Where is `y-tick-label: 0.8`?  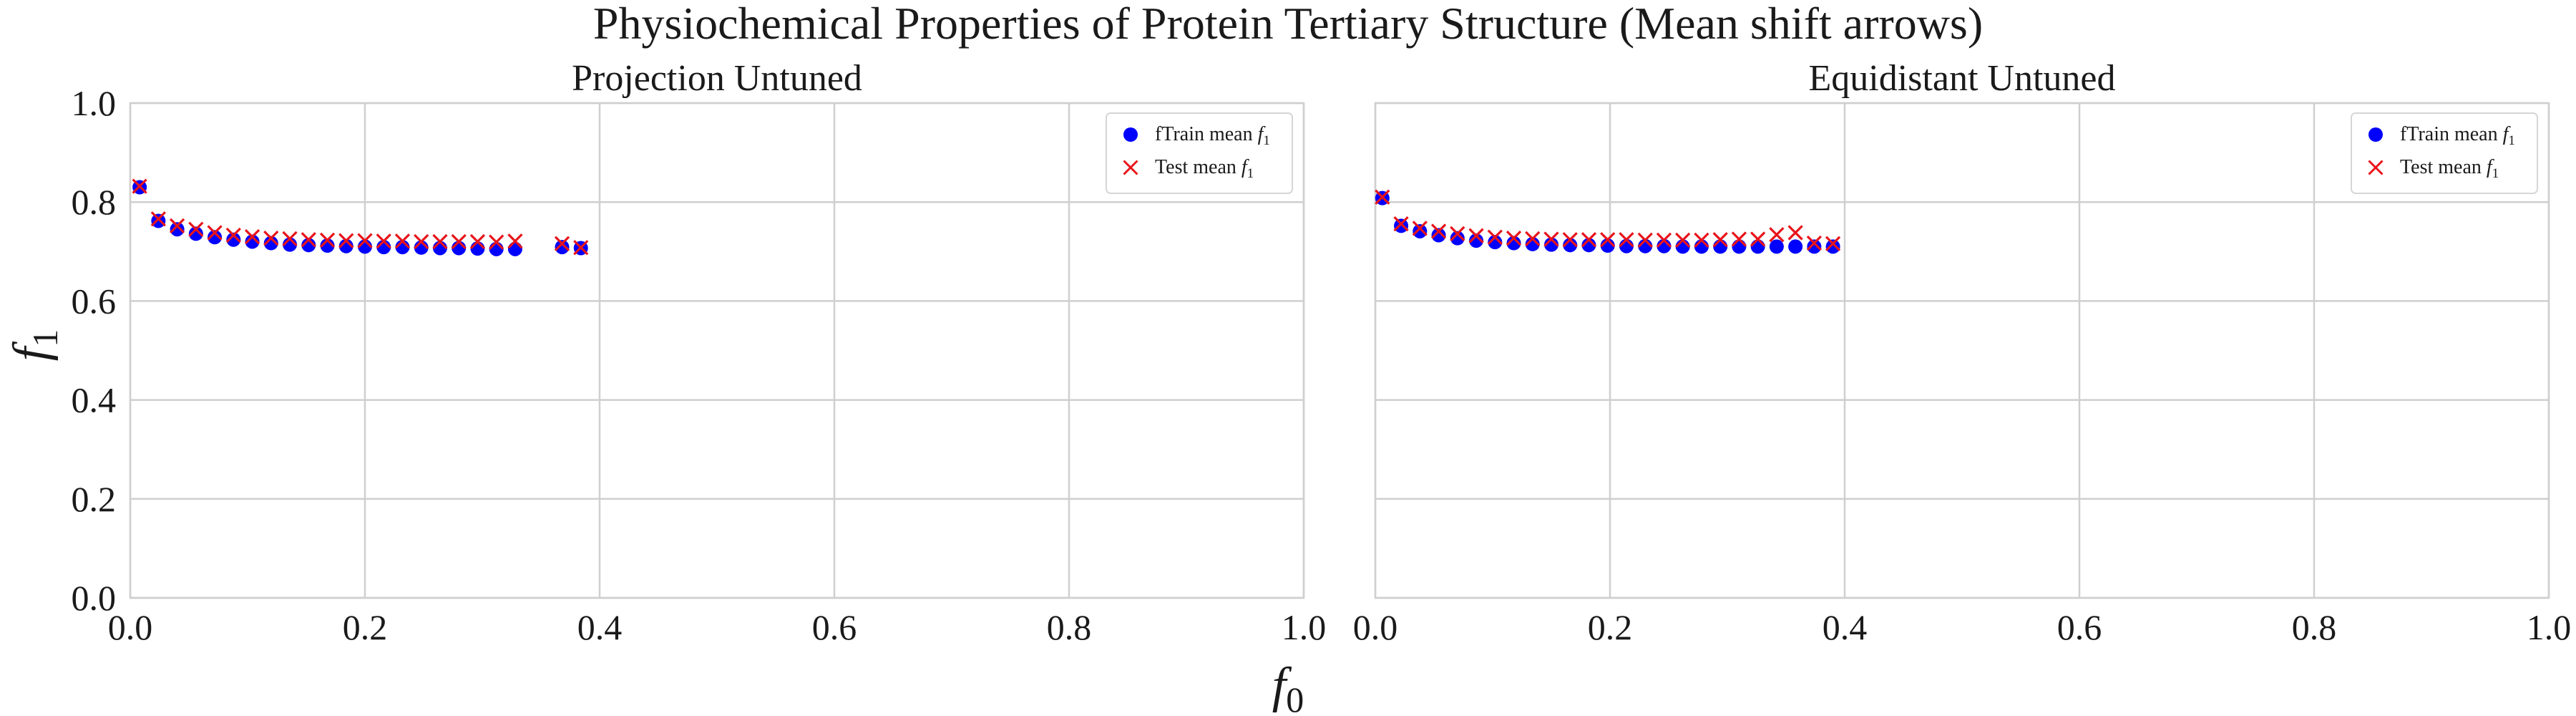
y-tick-label: 0.8 is located at coordinates (94, 202).